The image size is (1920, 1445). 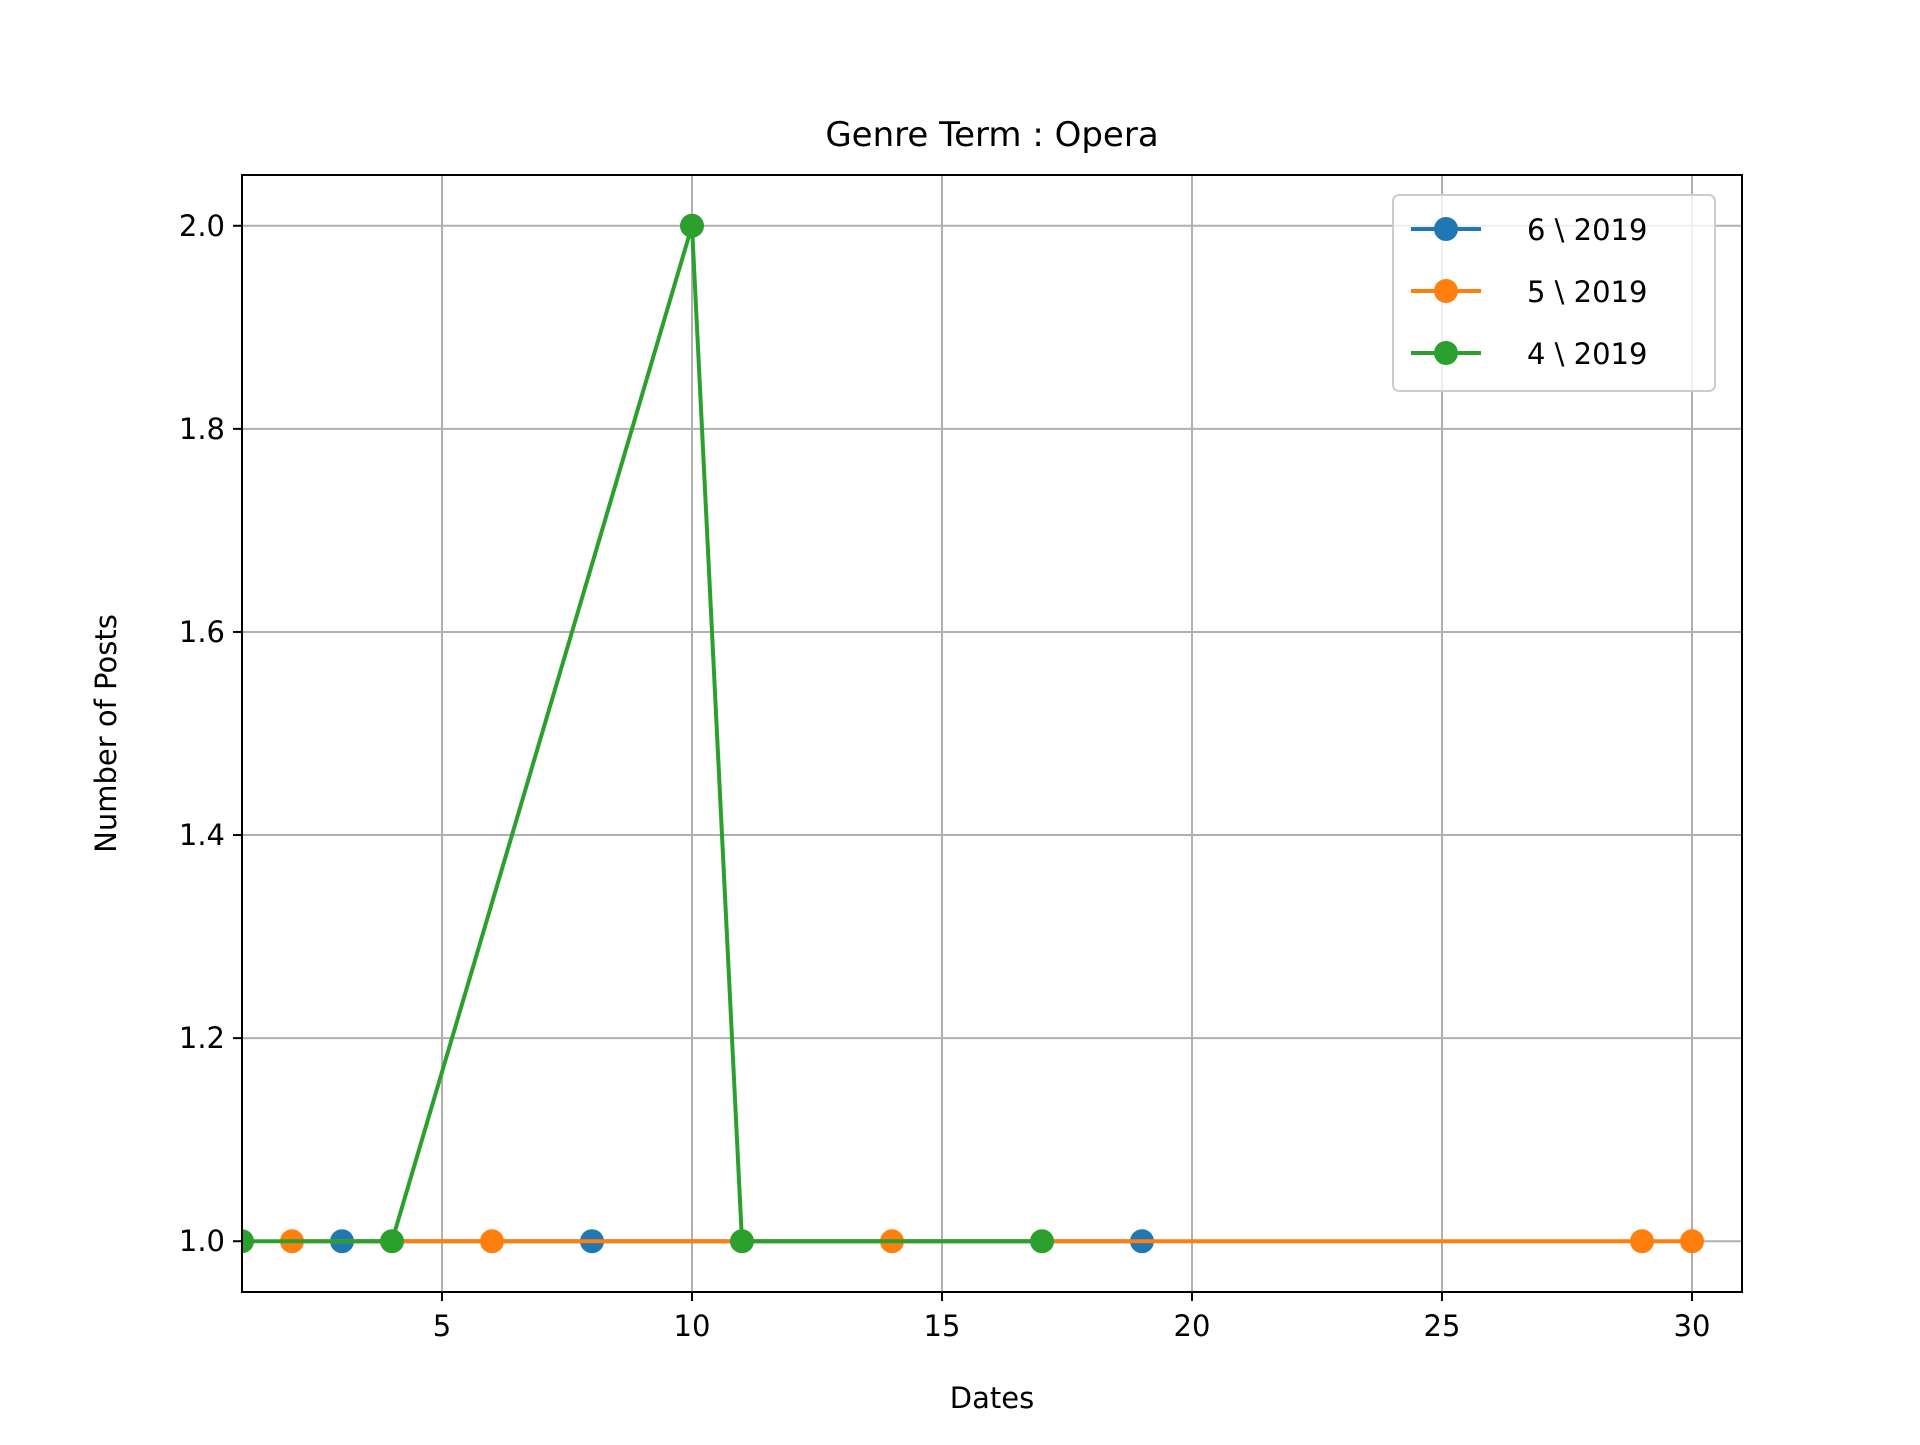 I want to click on legend-item: 4 \ 2019, so click(x=1529, y=354).